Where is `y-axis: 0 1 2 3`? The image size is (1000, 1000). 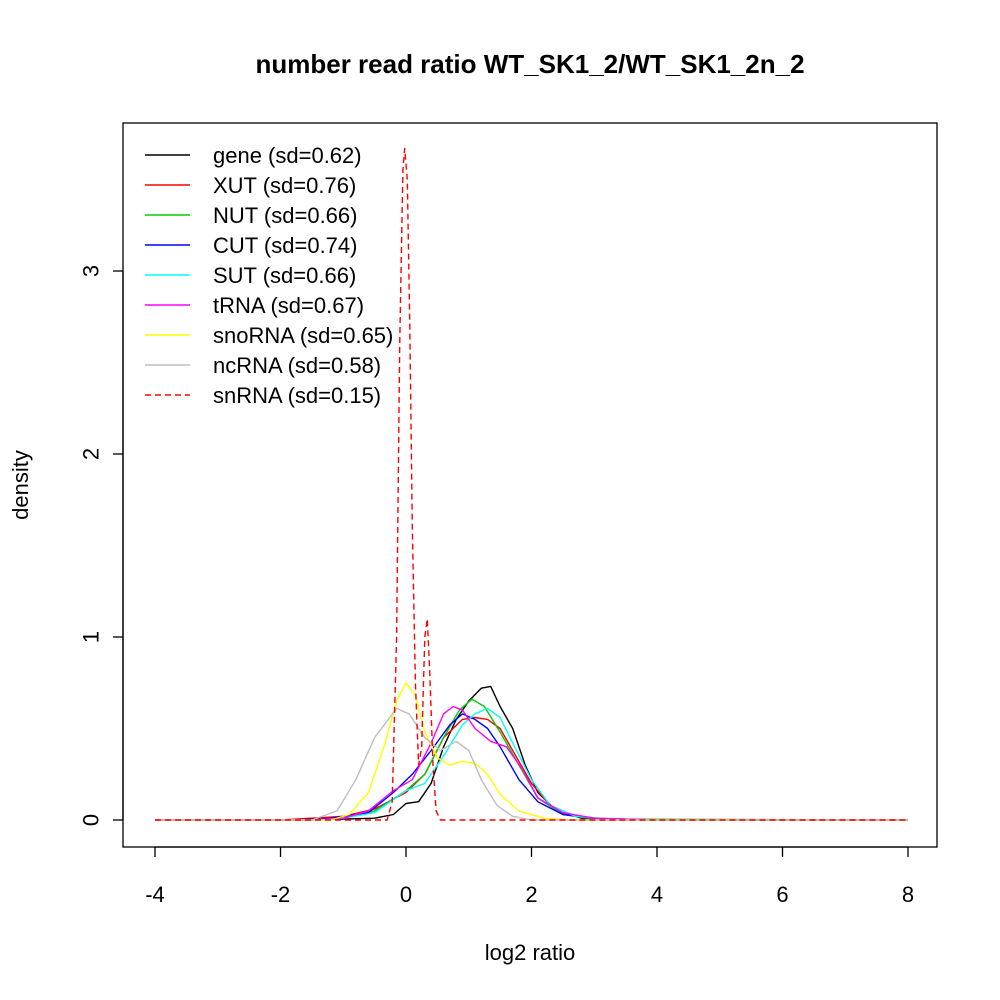
y-axis: 0 1 2 3 is located at coordinates (101, 545).